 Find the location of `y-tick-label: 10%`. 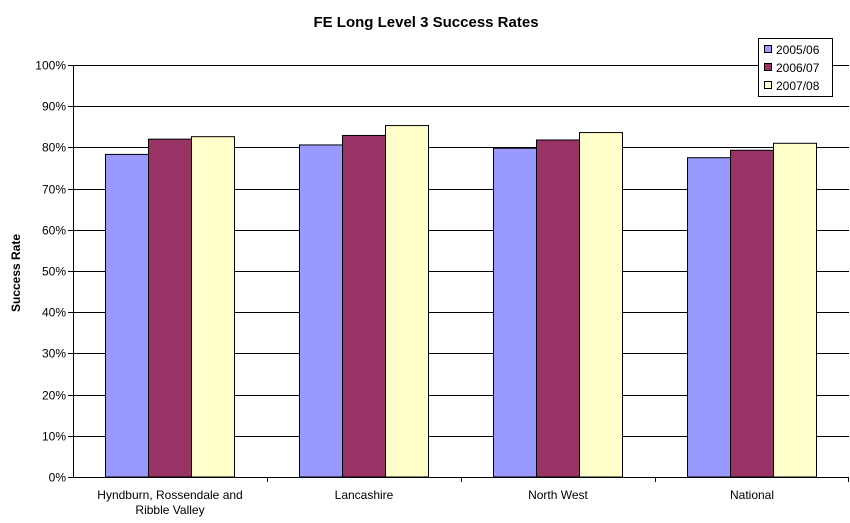

y-tick-label: 10% is located at coordinates (54, 437).